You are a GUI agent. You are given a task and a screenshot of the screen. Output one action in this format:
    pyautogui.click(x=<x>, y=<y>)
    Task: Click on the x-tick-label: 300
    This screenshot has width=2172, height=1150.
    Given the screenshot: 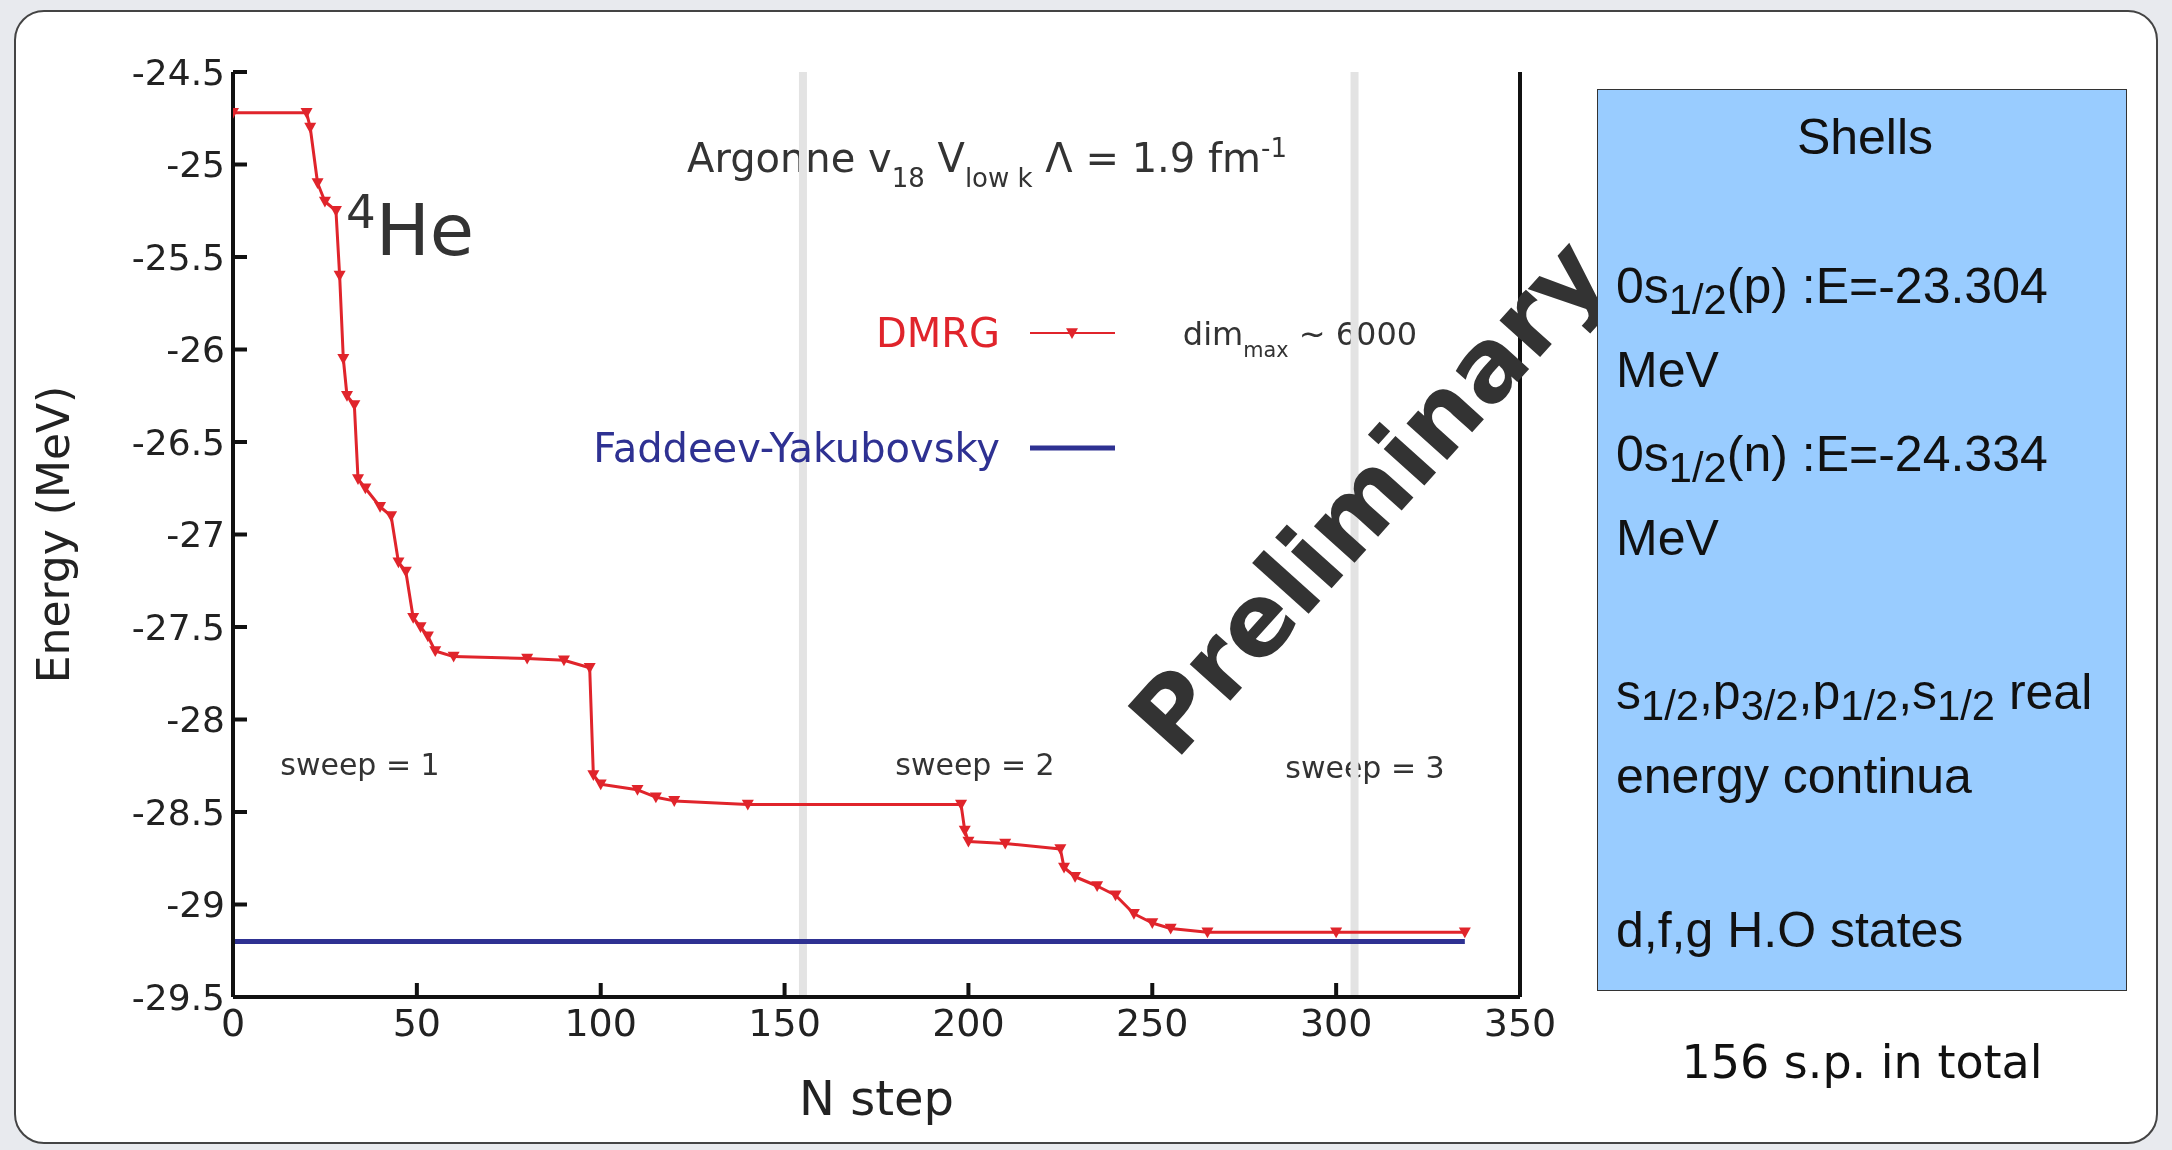 What is the action you would take?
    pyautogui.click(x=1336, y=1022)
    